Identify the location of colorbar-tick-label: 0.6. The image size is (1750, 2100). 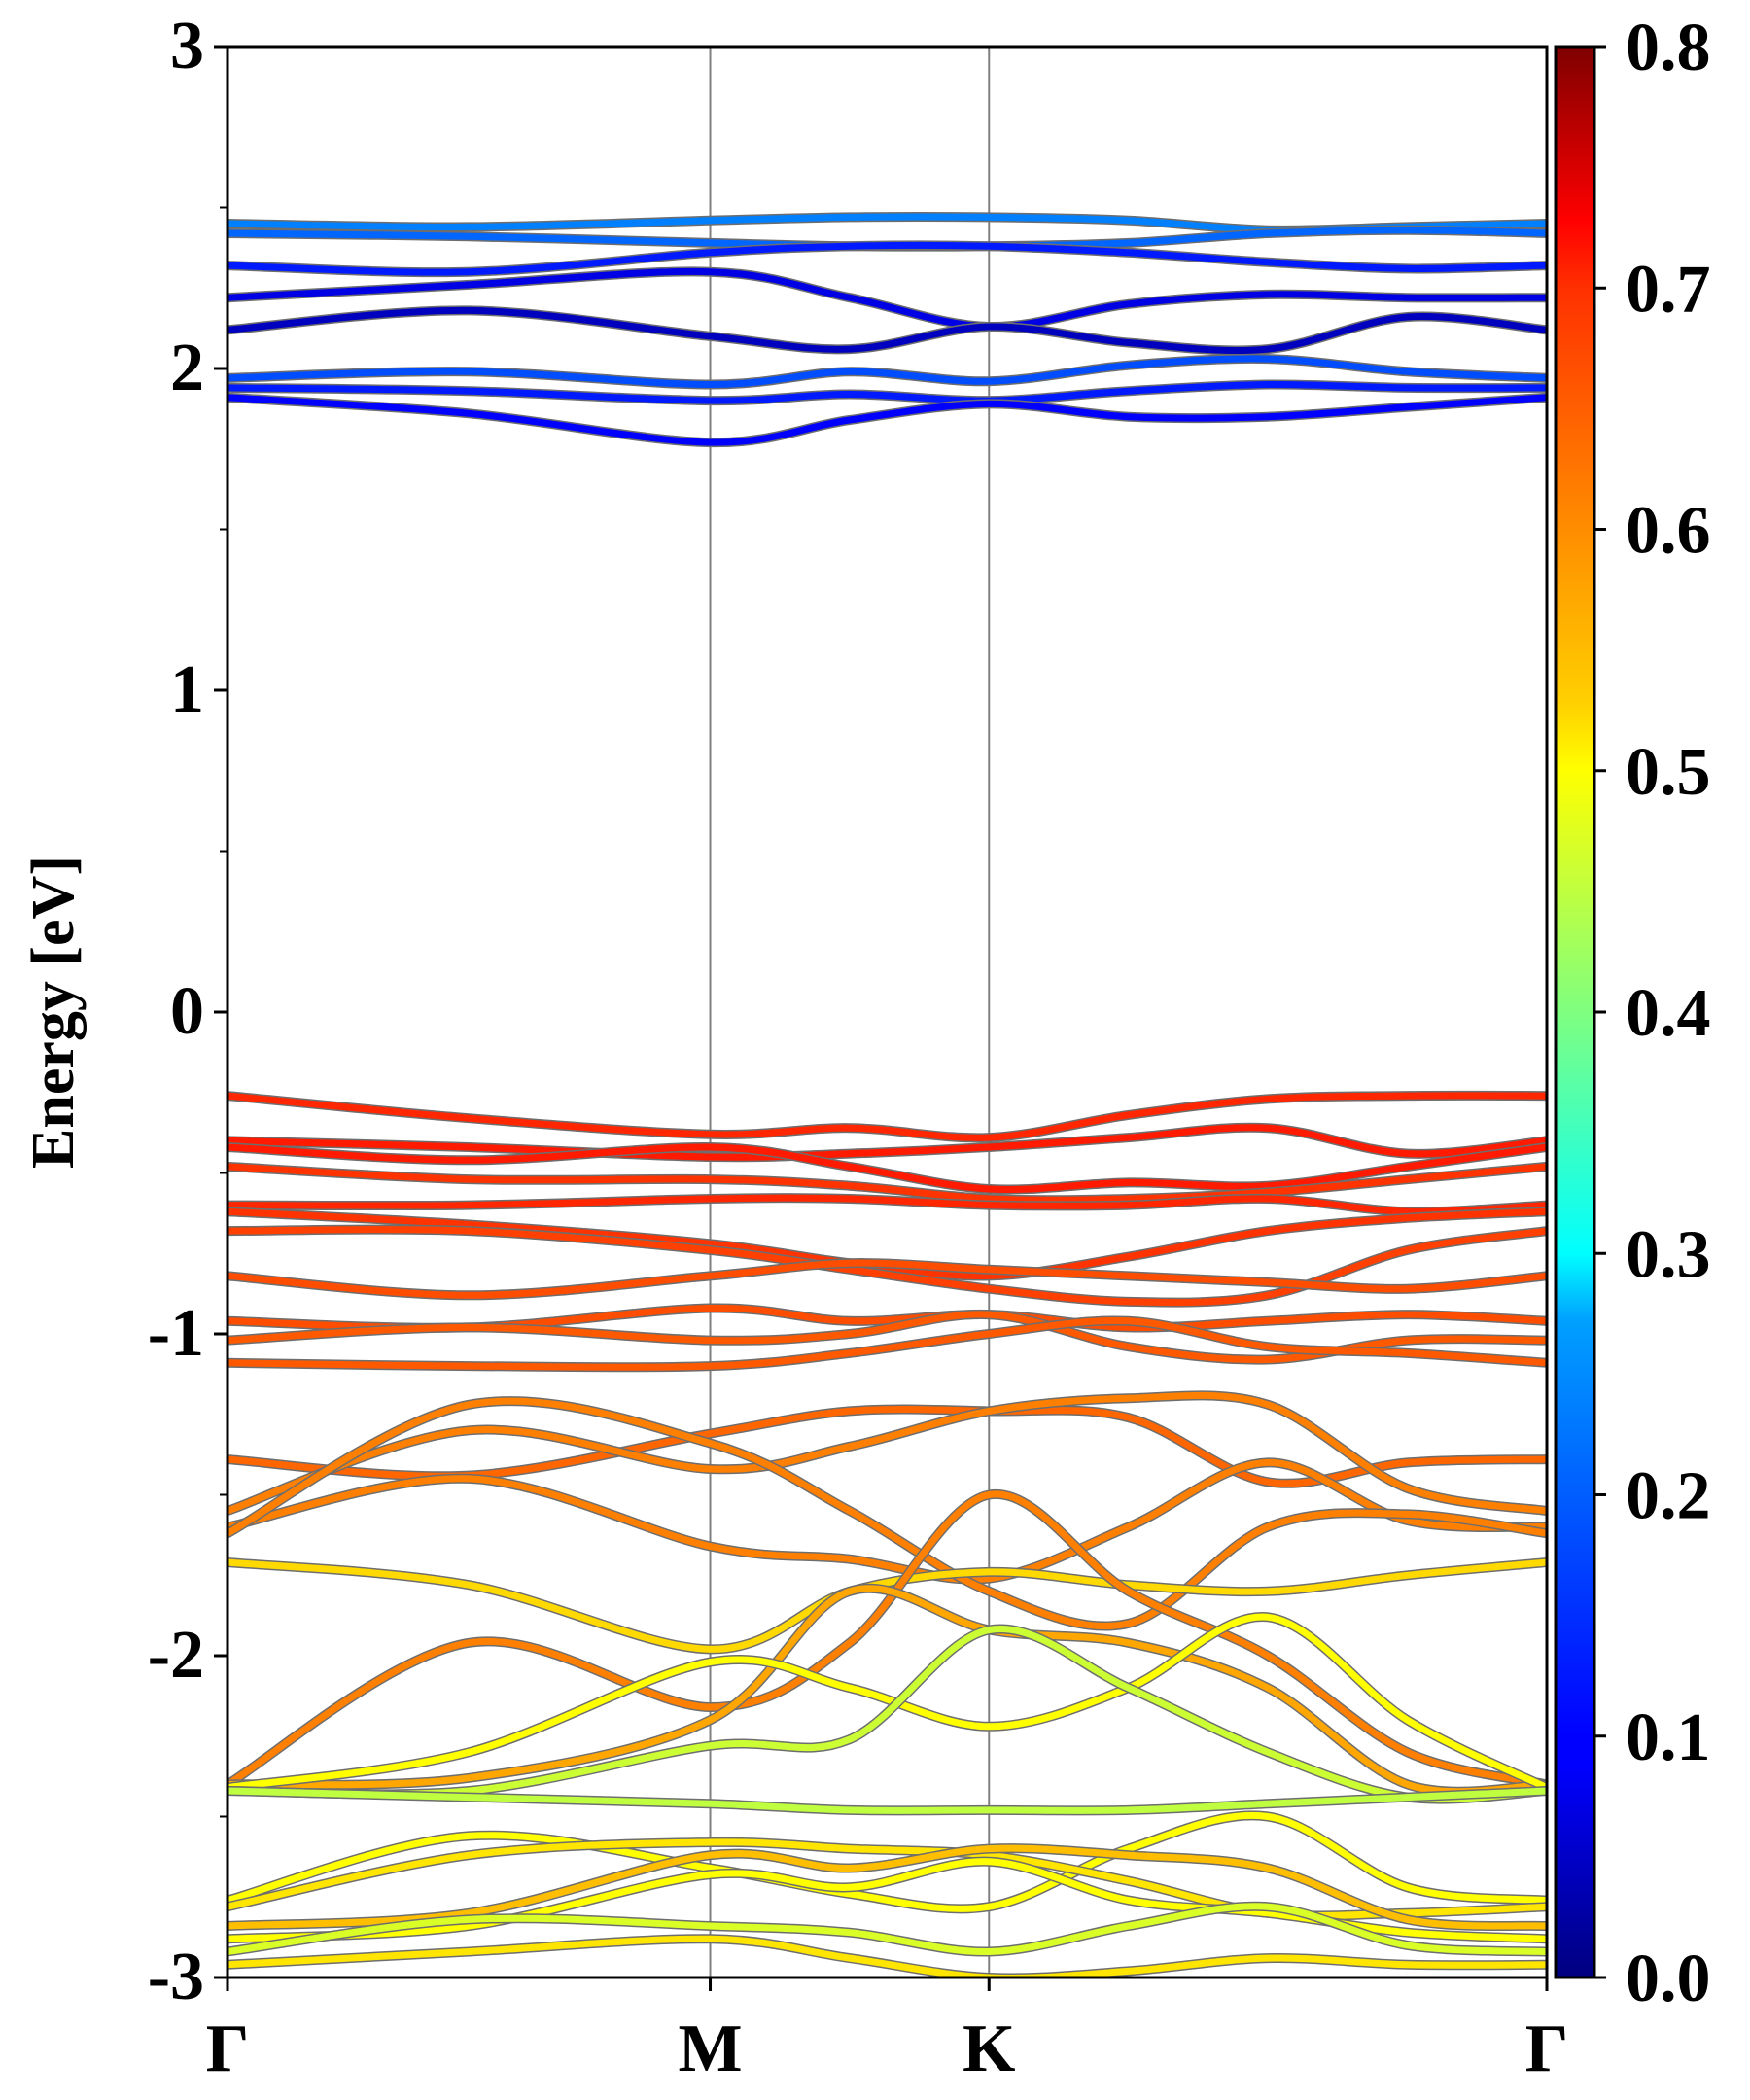
(1668, 531).